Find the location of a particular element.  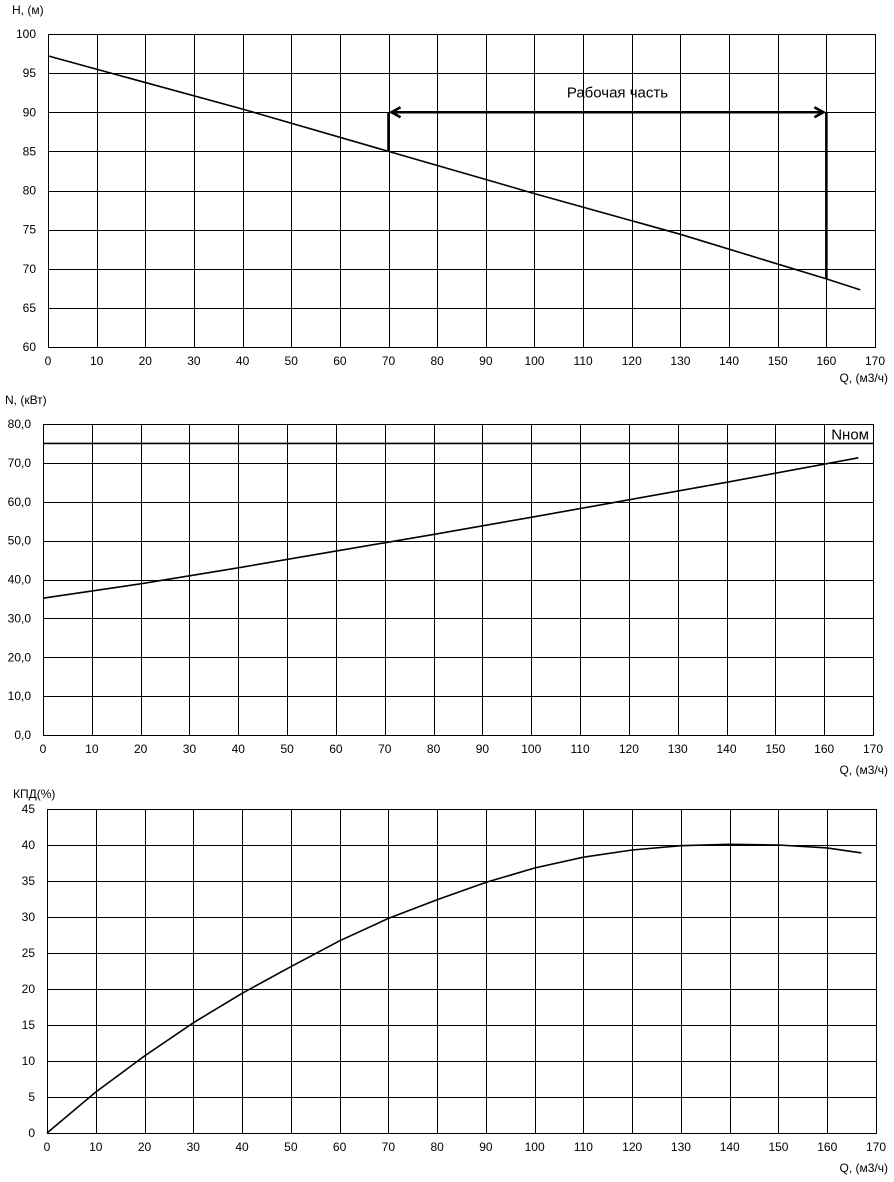

power-x-tick-70: 70 is located at coordinates (385, 749).